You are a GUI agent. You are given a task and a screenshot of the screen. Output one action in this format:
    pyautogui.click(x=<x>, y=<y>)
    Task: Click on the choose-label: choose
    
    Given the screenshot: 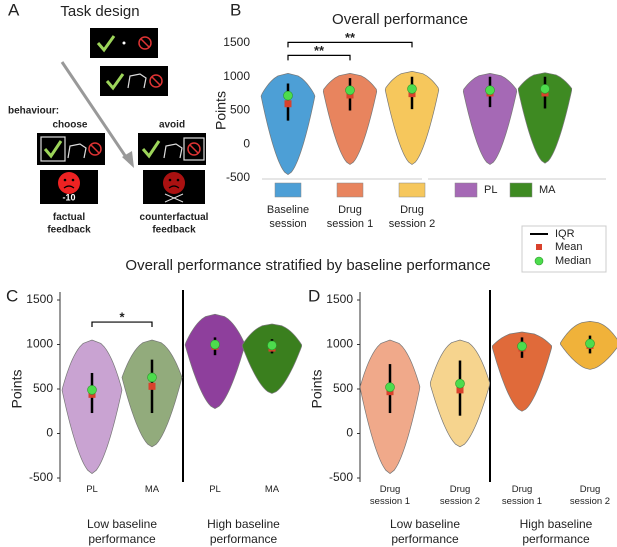 What is the action you would take?
    pyautogui.click(x=69, y=125)
    